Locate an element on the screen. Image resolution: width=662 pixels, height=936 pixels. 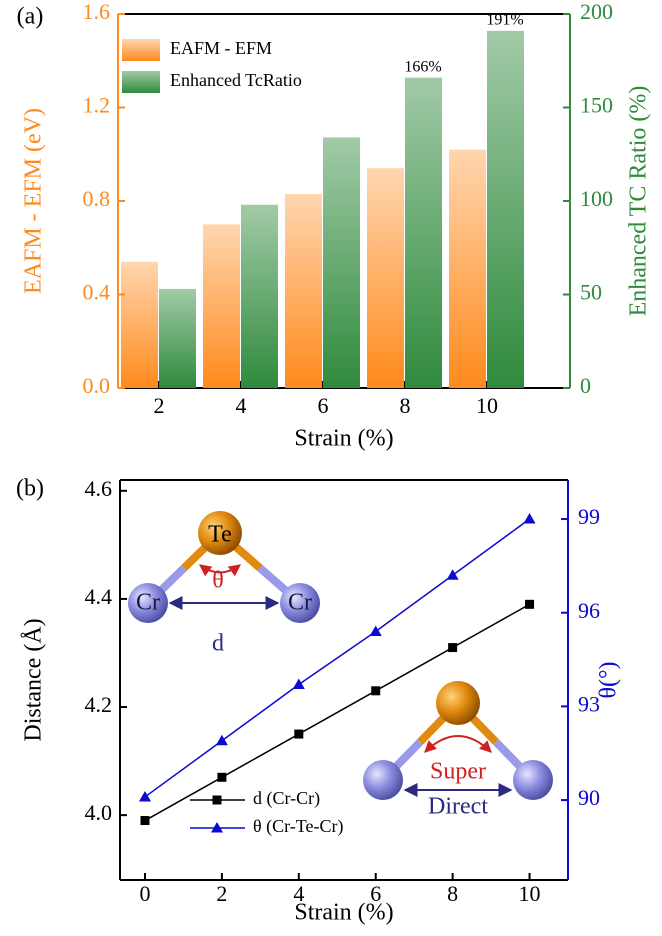
y-tick-label: 0.0 is located at coordinates (97, 385).